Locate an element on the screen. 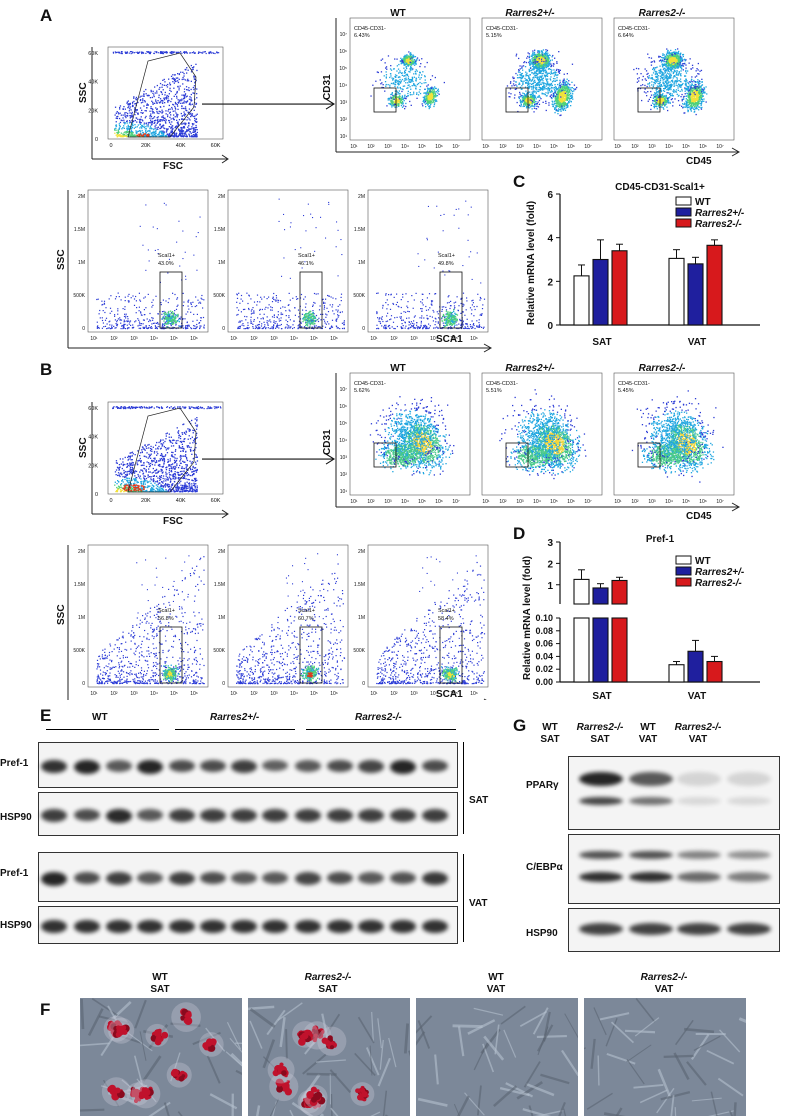 The height and width of the screenshot is (1118, 787). fsc-tick-label: 20K is located at coordinates (146, 501).